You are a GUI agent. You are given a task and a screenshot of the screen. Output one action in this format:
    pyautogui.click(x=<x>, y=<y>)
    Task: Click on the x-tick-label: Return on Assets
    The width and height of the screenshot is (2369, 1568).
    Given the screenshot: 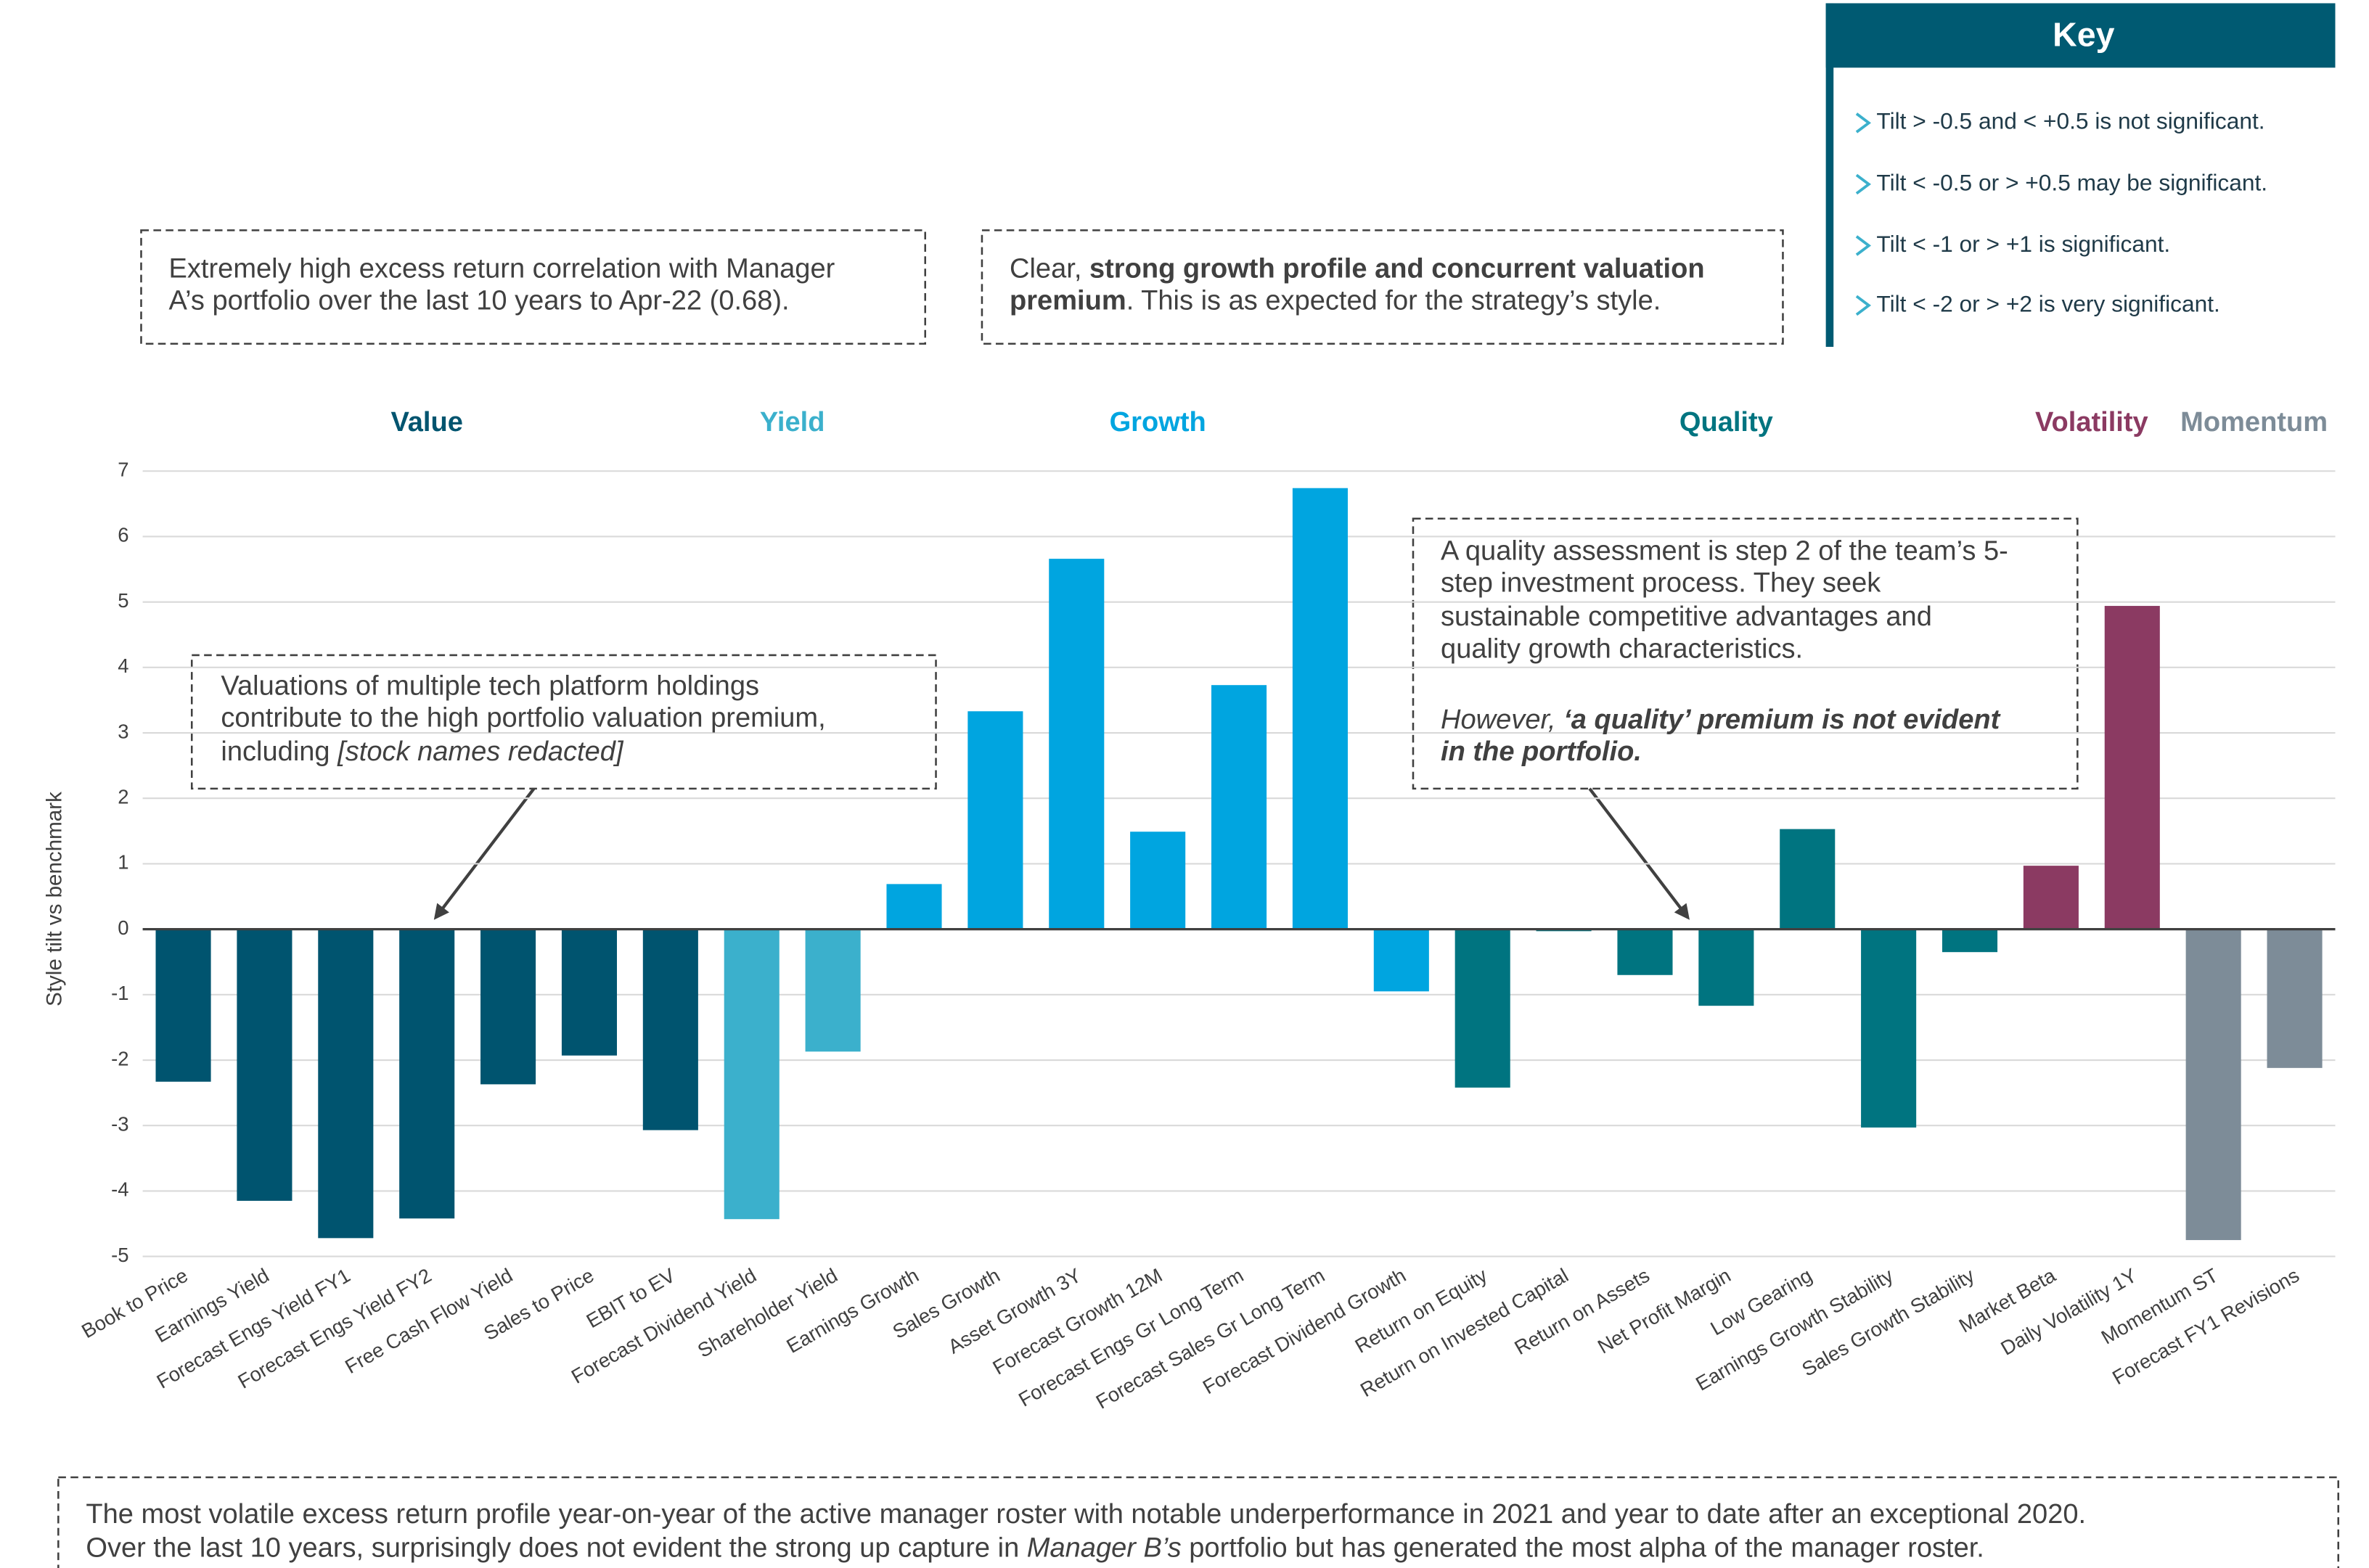 What is the action you would take?
    pyautogui.click(x=1581, y=1311)
    